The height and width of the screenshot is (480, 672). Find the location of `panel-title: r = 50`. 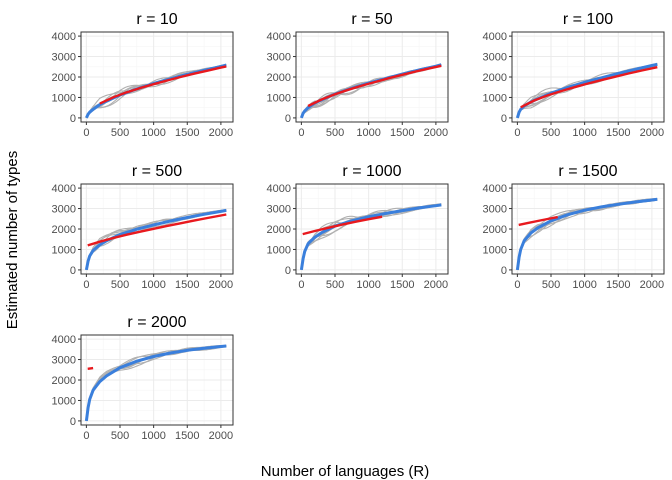

panel-title: r = 50 is located at coordinates (371, 19).